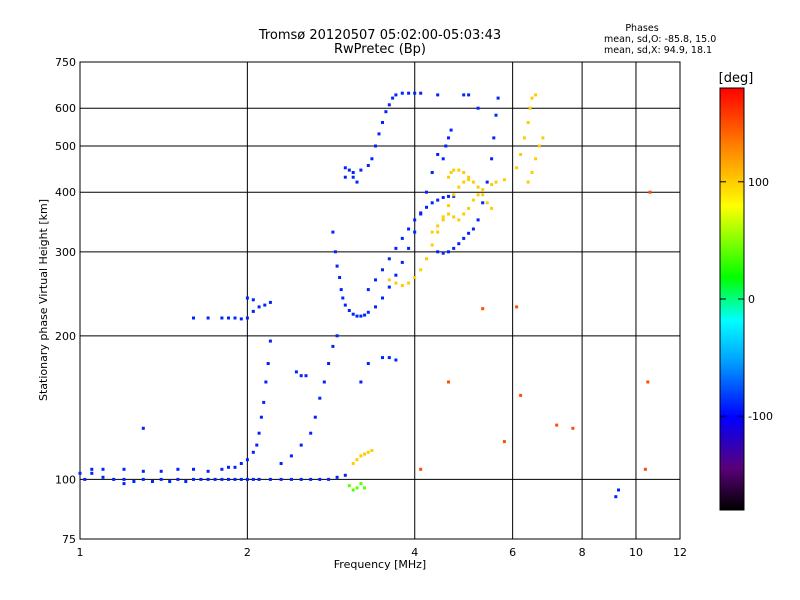  What do you see at coordinates (65, 336) in the screenshot?
I see `y-tick-label: 200` at bounding box center [65, 336].